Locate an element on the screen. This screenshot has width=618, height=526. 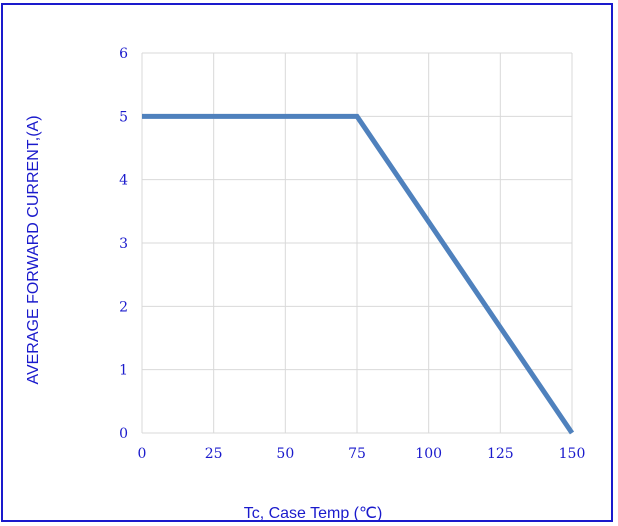
y-tick-label: 0 is located at coordinates (123, 434).